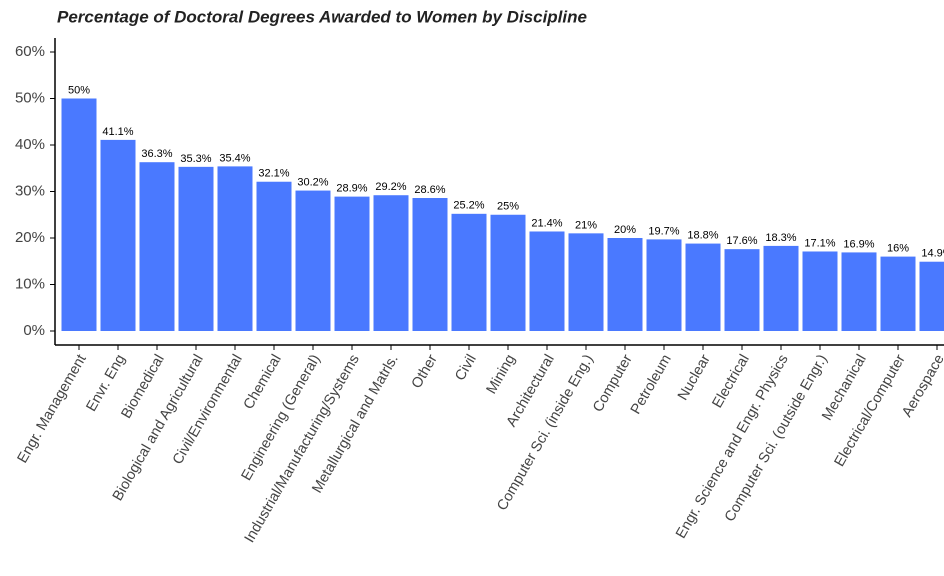 The height and width of the screenshot is (576, 944). I want to click on value-label: 30.2%, so click(312, 182).